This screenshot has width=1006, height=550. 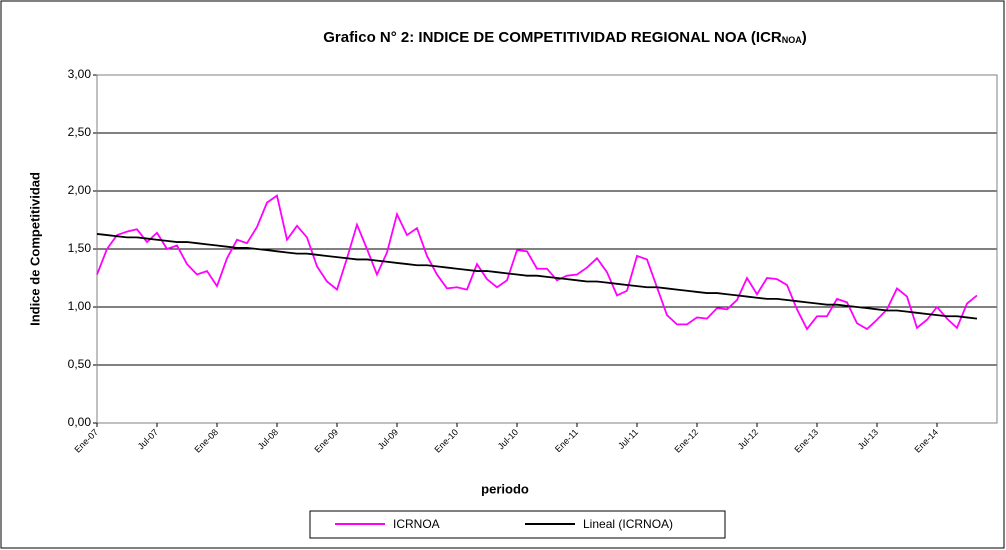 I want to click on y-tick-label: 1,00, so click(x=80, y=306).